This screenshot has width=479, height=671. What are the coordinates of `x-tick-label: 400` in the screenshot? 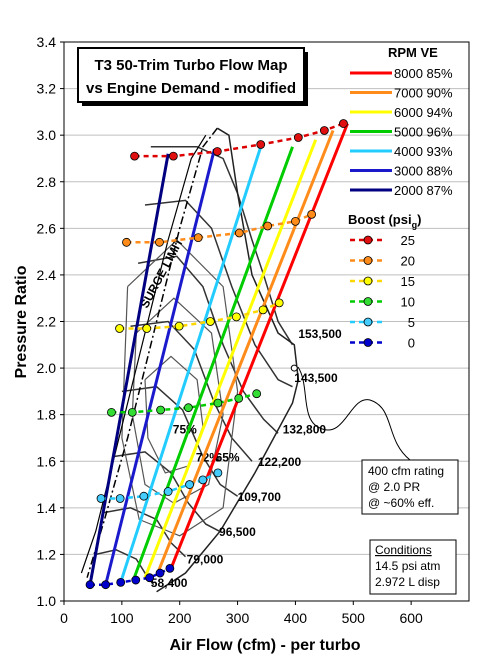 It's located at (296, 618).